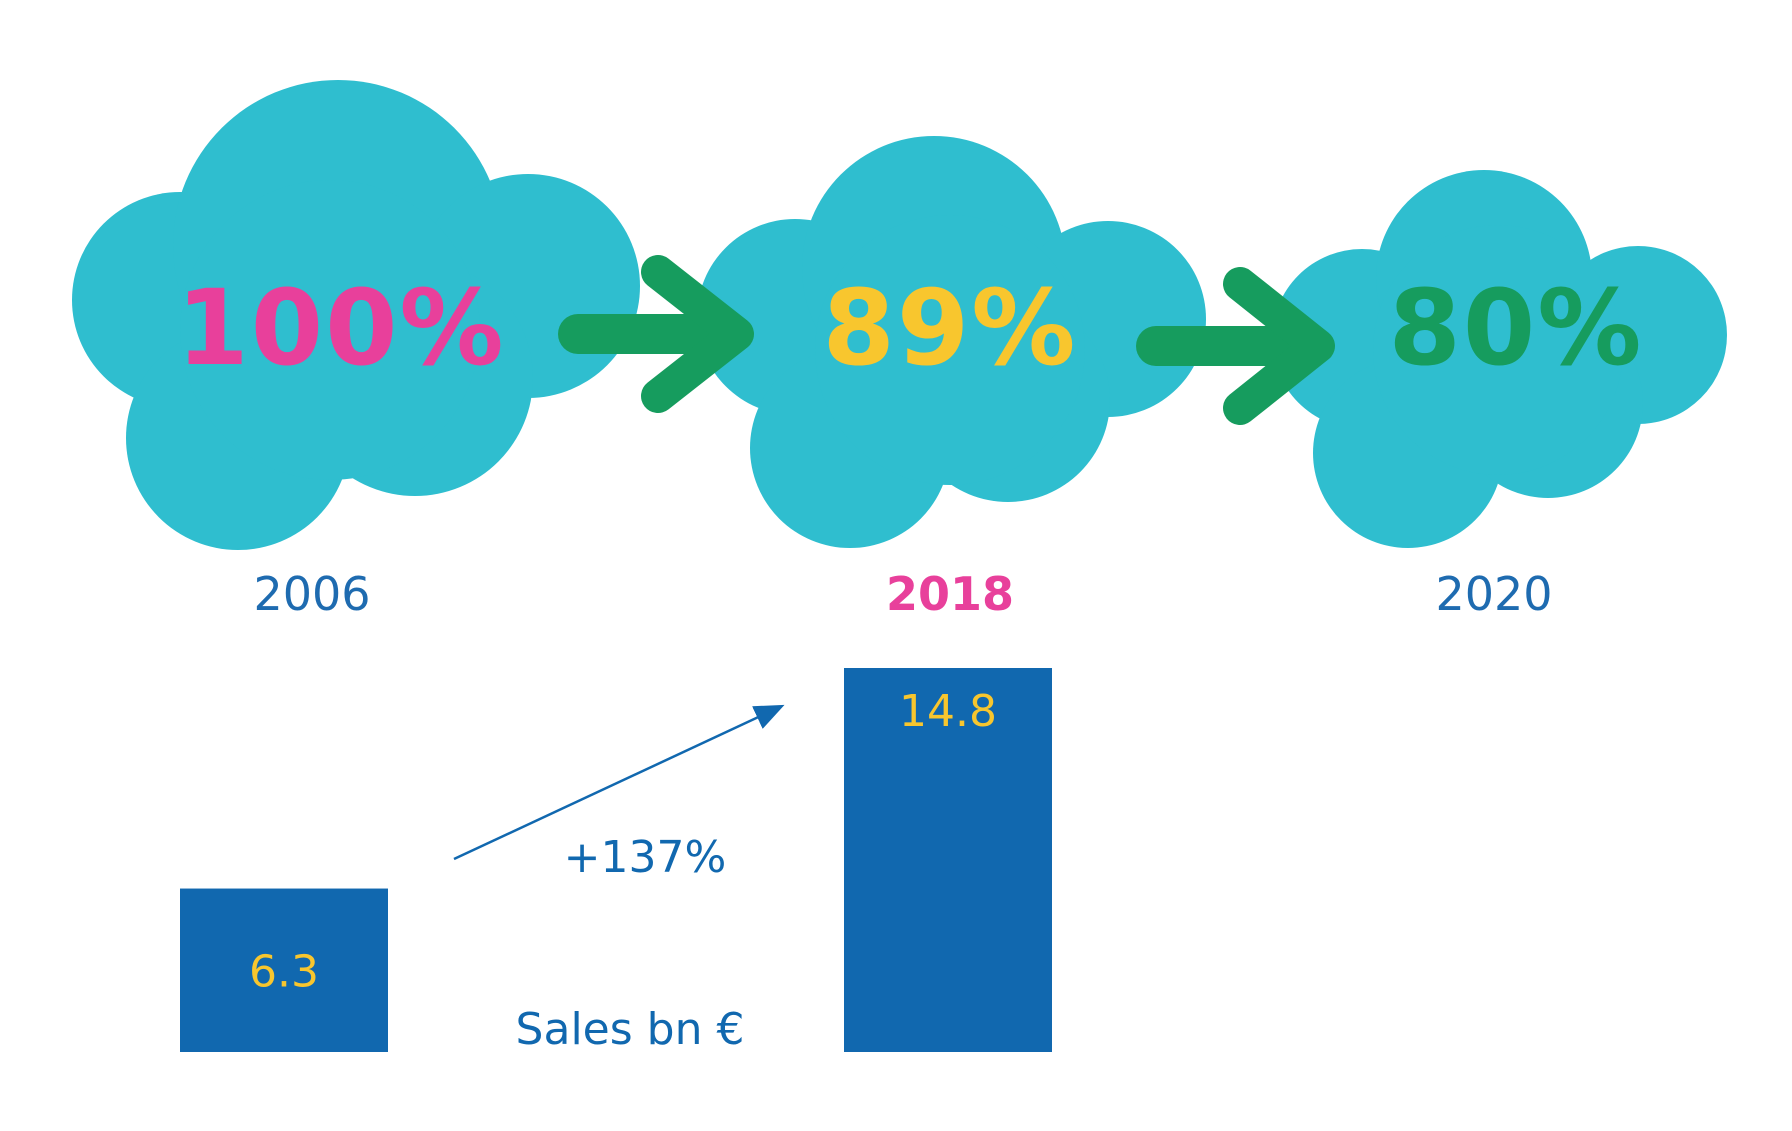  Describe the element at coordinates (948, 711) in the screenshot. I see `bar-value-label-2018: 14.8` at that location.